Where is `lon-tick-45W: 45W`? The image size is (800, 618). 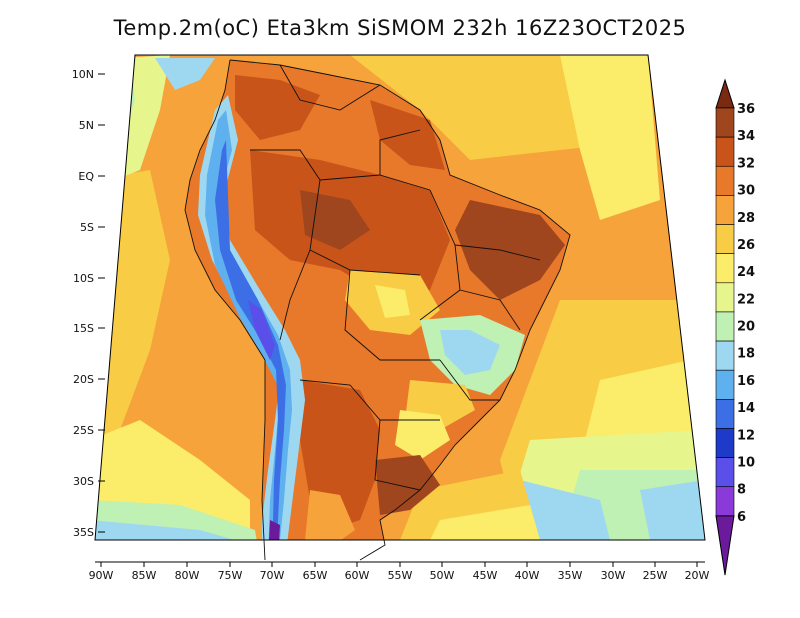 lon-tick-45W: 45W is located at coordinates (485, 572).